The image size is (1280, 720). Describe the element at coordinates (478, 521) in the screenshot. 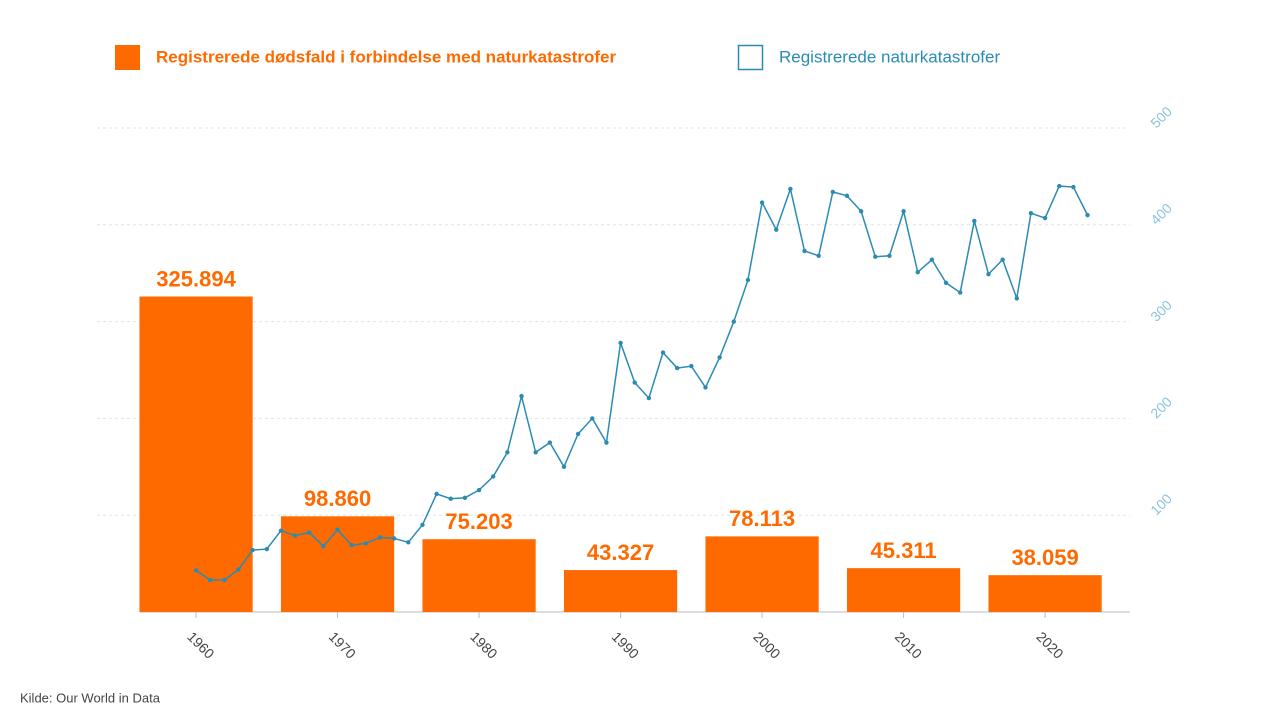

I see `value-label: 75.203` at that location.